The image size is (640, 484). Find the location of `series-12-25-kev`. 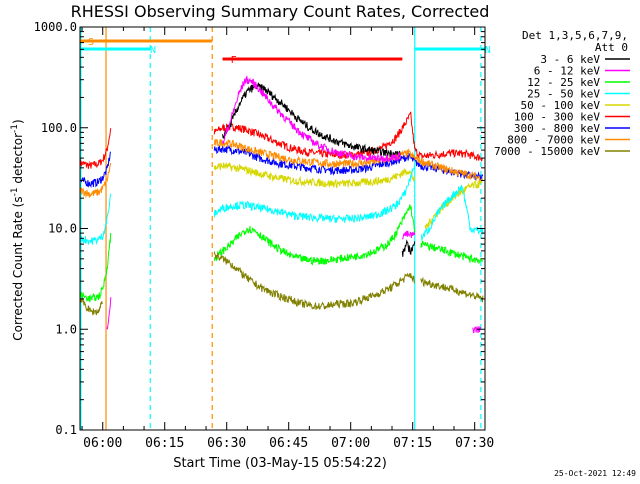

series-12-25-kev is located at coordinates (281, 253).